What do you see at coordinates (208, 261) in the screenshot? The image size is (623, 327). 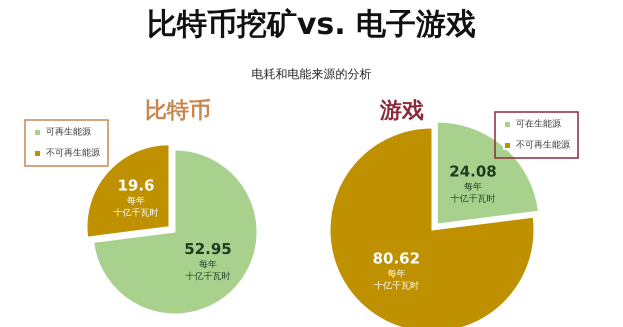 I see `data-label: 52.95每年十亿千瓦时` at bounding box center [208, 261].